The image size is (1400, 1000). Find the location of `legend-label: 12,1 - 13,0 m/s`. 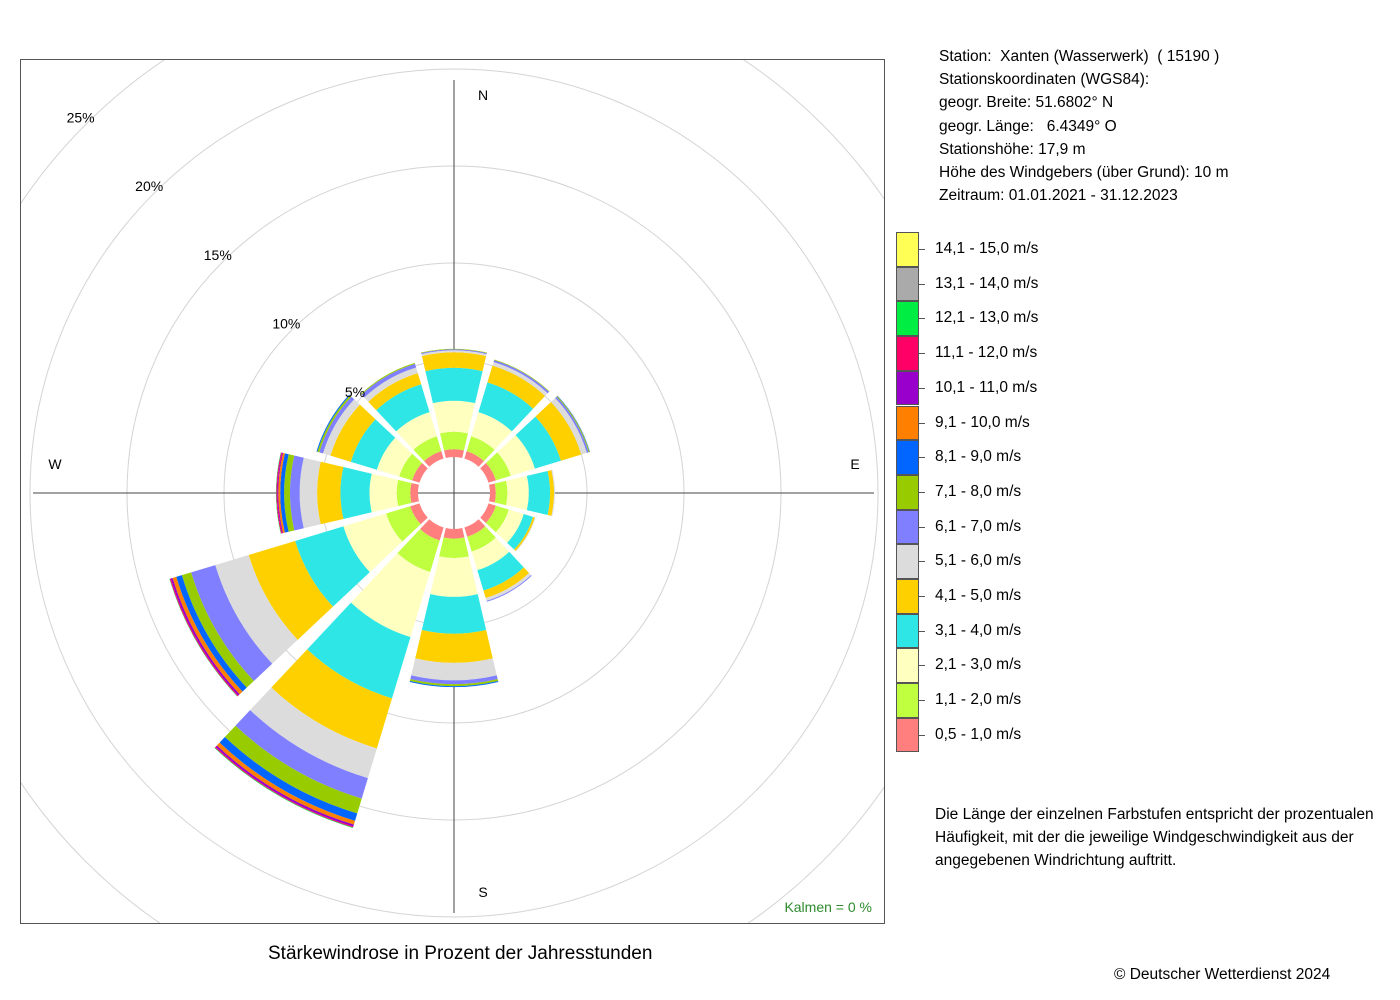

legend-label: 12,1 - 13,0 m/s is located at coordinates (987, 318).